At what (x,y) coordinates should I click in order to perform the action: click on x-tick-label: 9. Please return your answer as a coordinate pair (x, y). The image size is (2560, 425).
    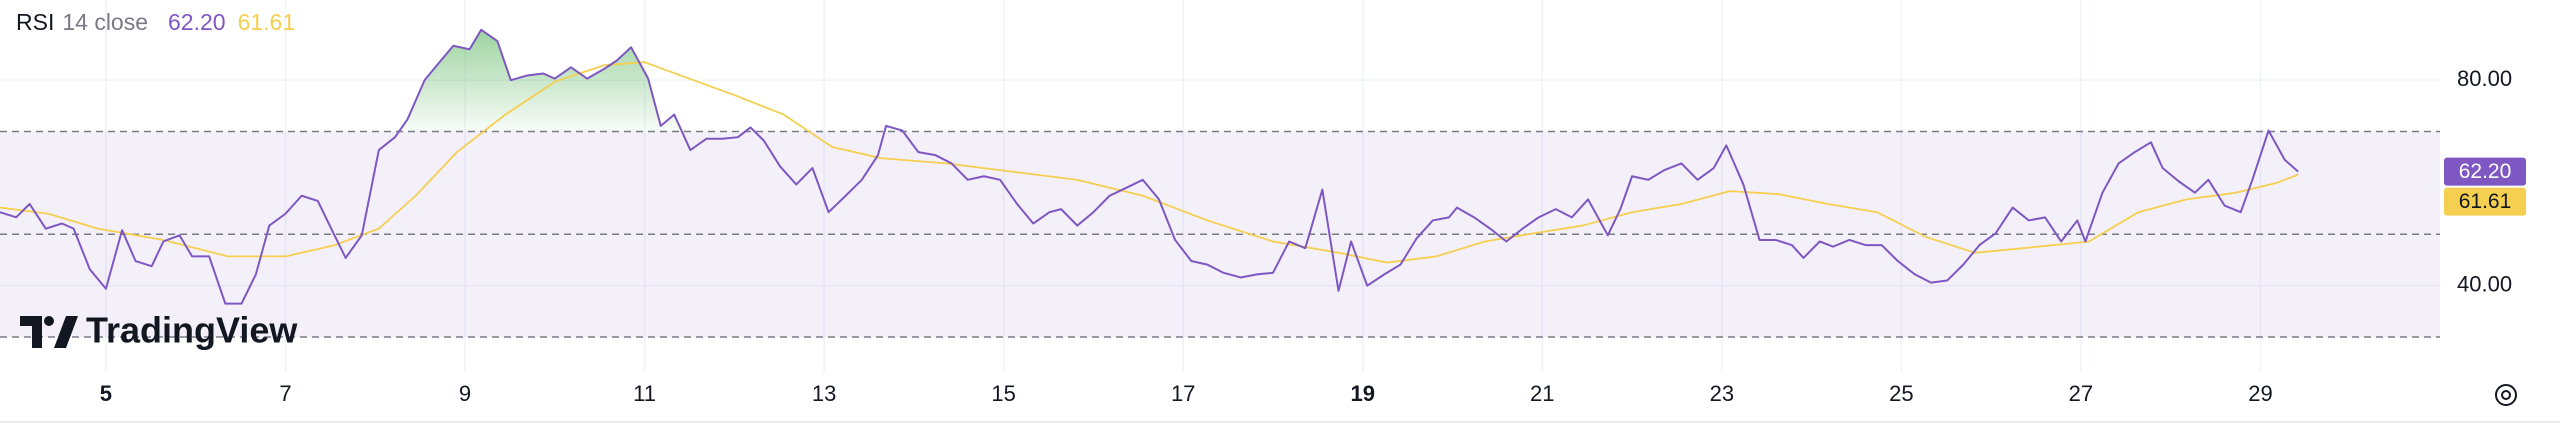
    Looking at the image, I should click on (465, 393).